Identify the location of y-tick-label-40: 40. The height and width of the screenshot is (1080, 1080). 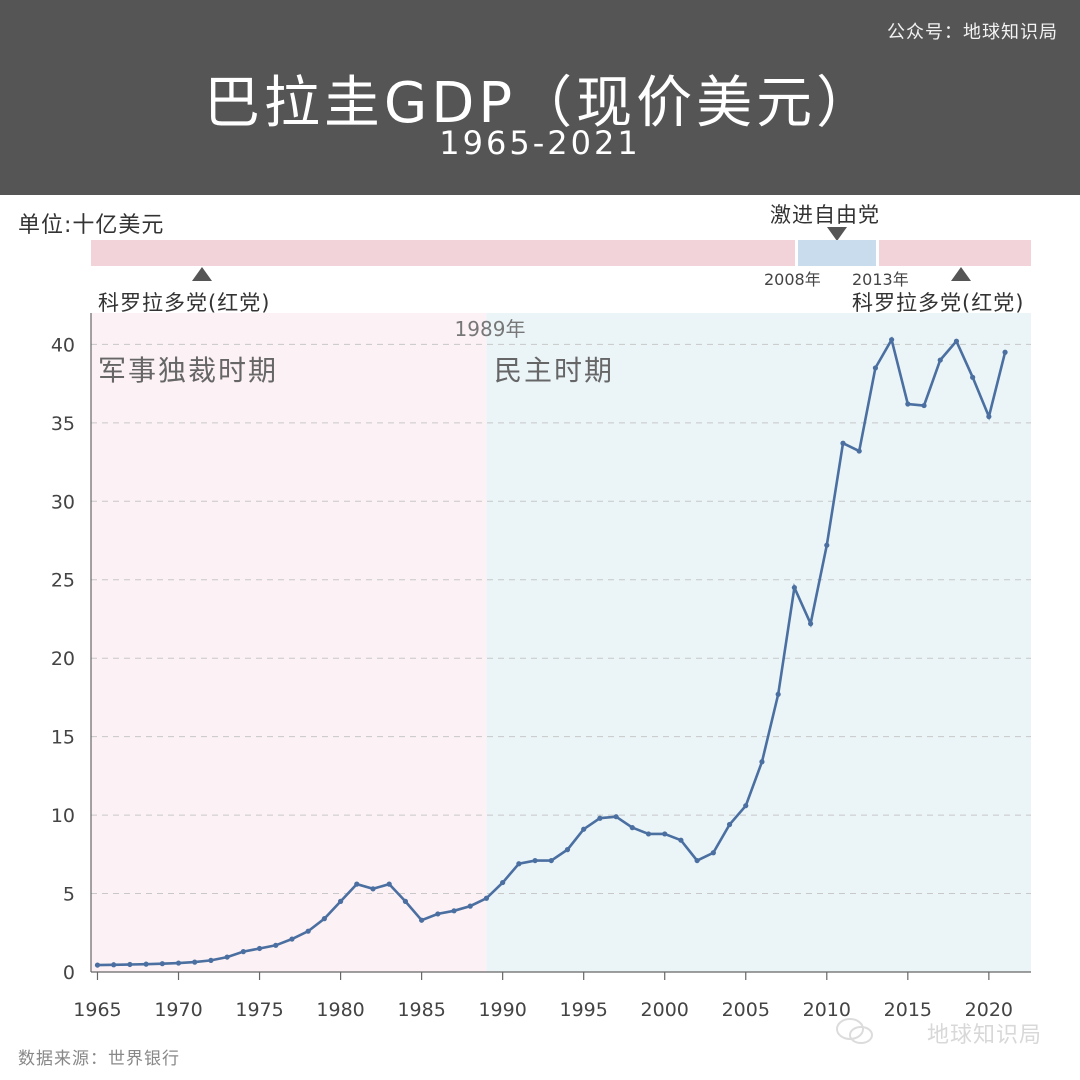
(63, 345).